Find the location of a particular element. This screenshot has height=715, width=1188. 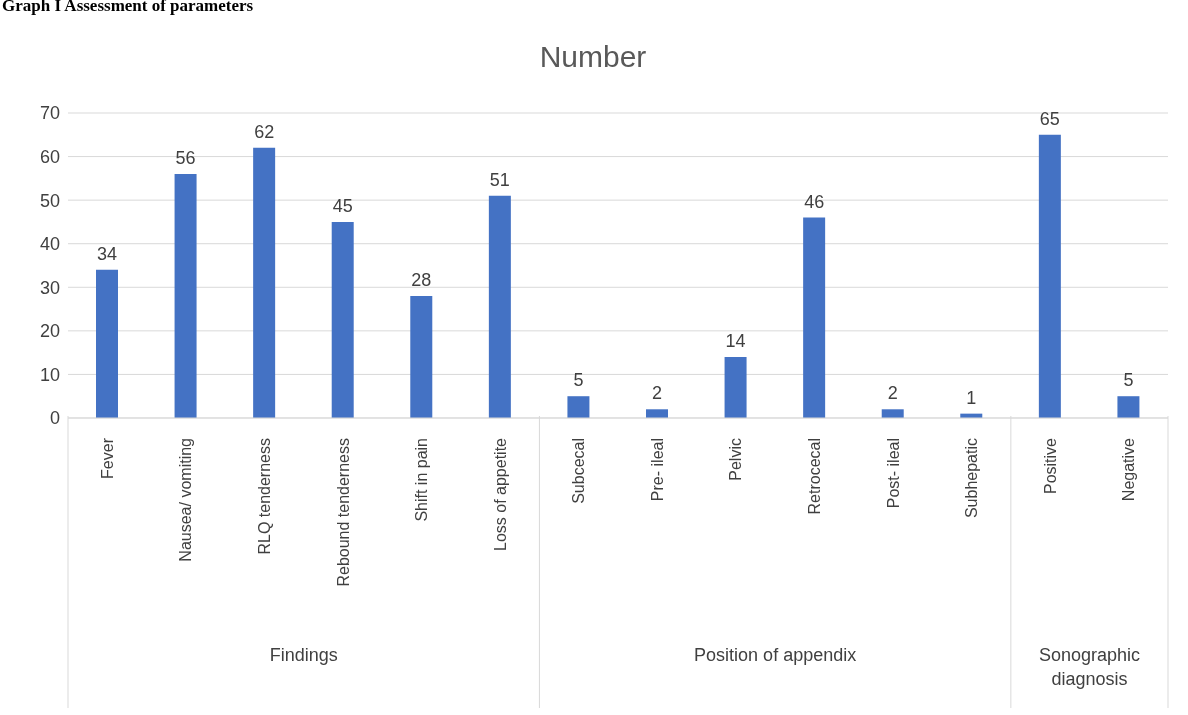

x-tick-label: Rebound tenderness is located at coordinates (343, 512).